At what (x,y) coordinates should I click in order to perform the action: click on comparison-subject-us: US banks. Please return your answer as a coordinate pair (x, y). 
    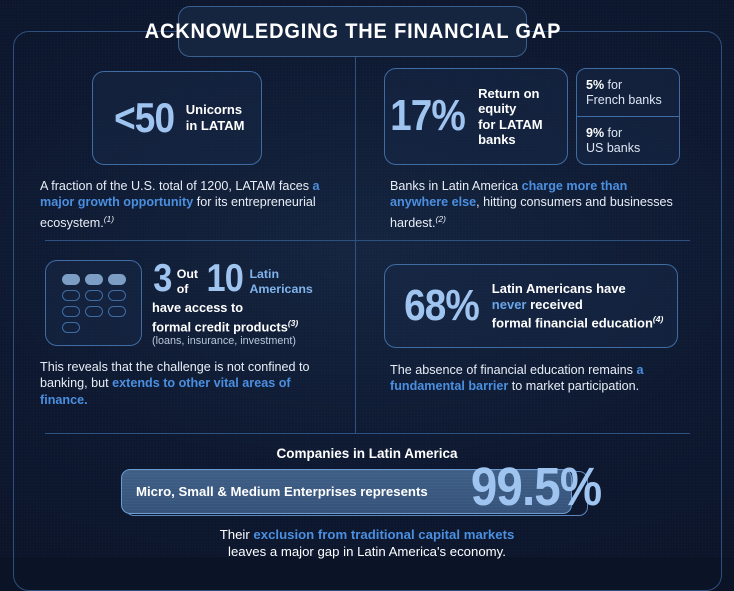
    Looking at the image, I should click on (613, 147).